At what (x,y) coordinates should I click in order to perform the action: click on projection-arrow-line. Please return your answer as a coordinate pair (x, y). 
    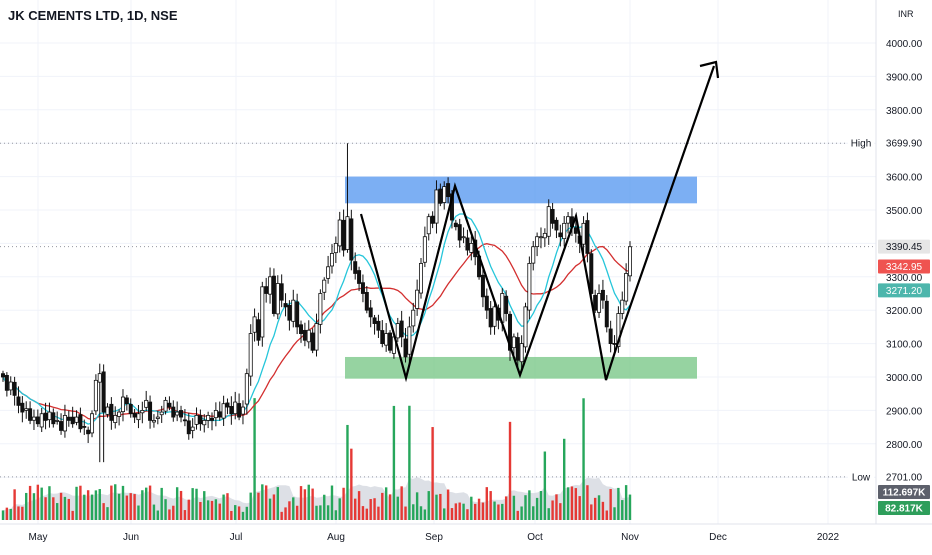
    Looking at the image, I should click on (668, 198).